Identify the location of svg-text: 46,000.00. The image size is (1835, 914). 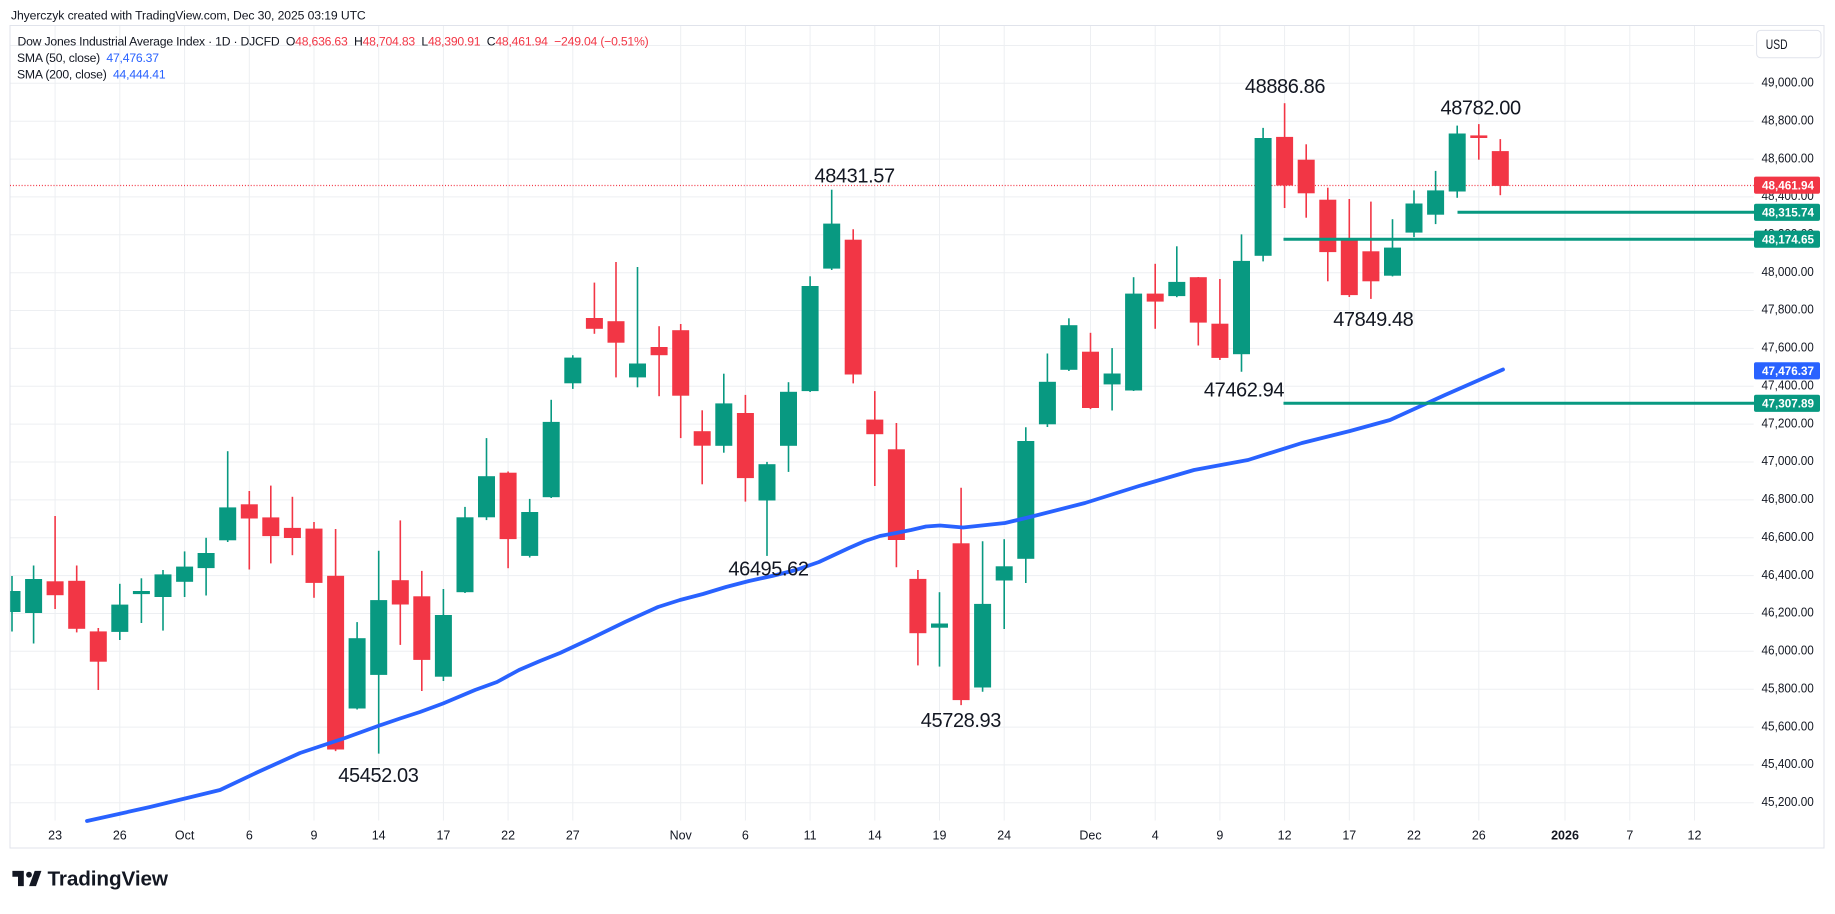
(1788, 651).